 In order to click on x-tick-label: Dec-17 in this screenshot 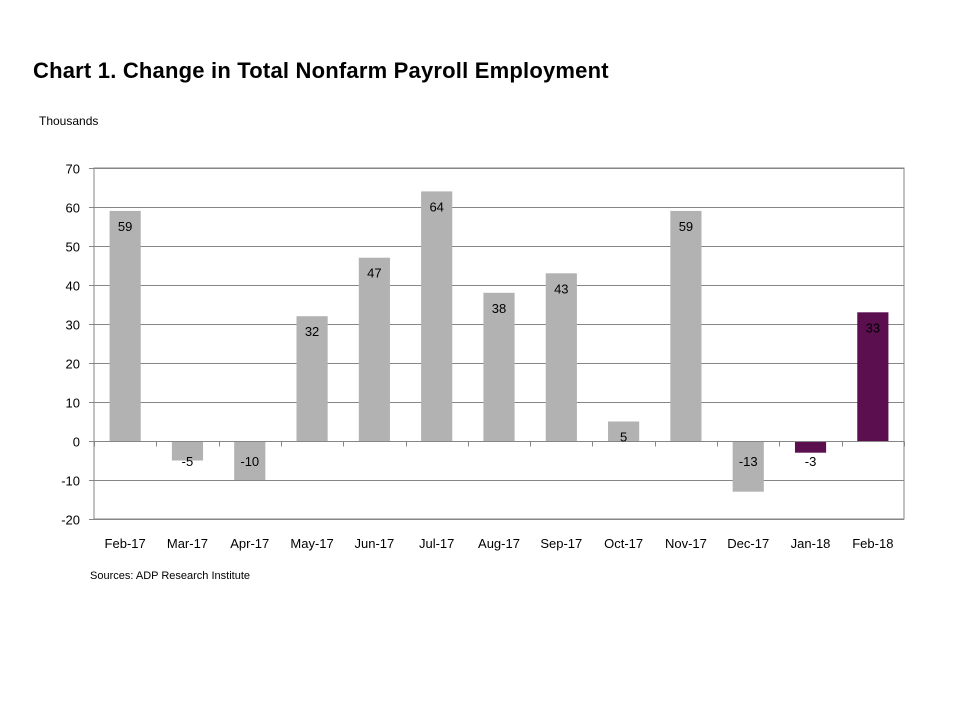, I will do `click(748, 543)`.